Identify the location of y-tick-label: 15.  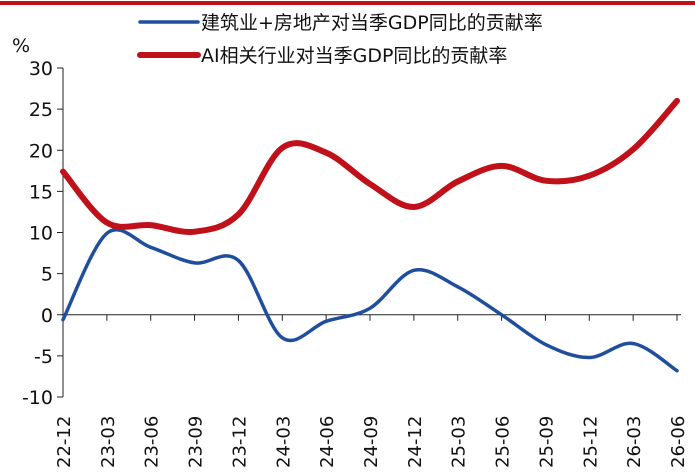
(41, 192).